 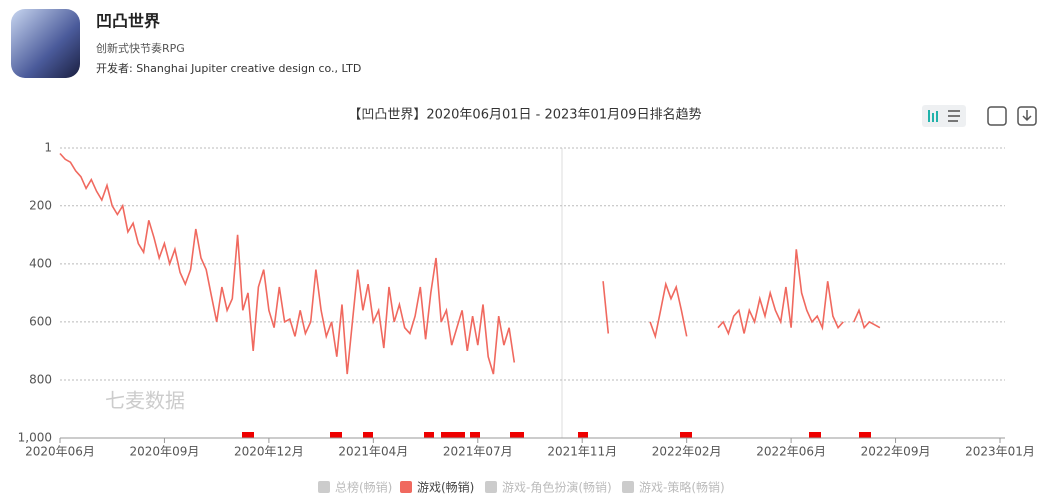 What do you see at coordinates (40, 379) in the screenshot?
I see `y-tick-label: 800` at bounding box center [40, 379].